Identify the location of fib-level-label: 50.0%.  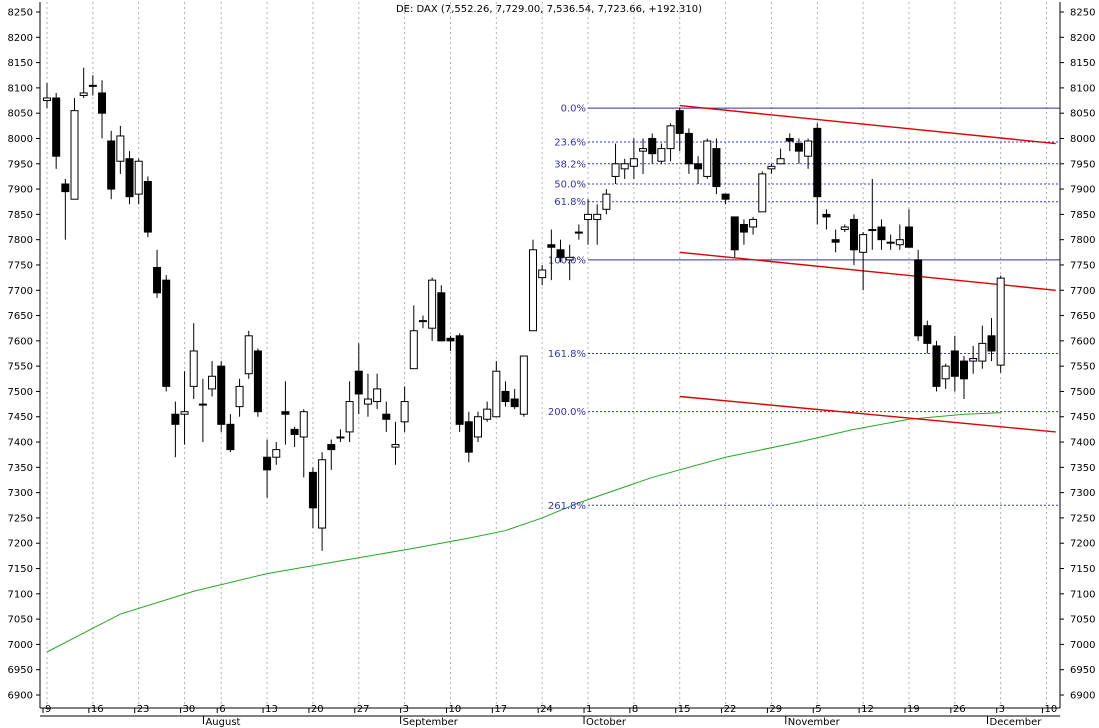
(570, 185).